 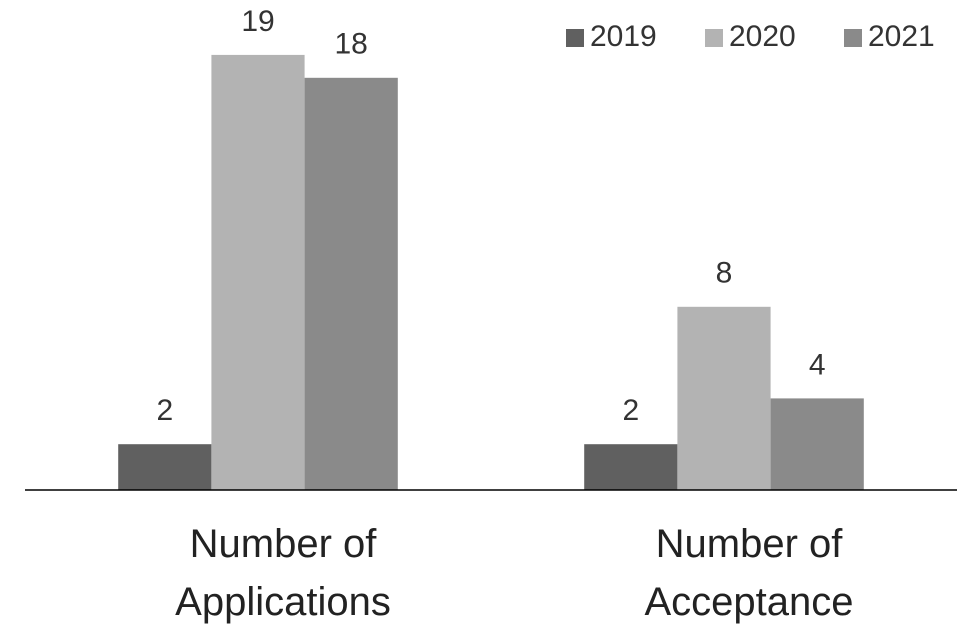 I want to click on value-label: 18, so click(x=351, y=44).